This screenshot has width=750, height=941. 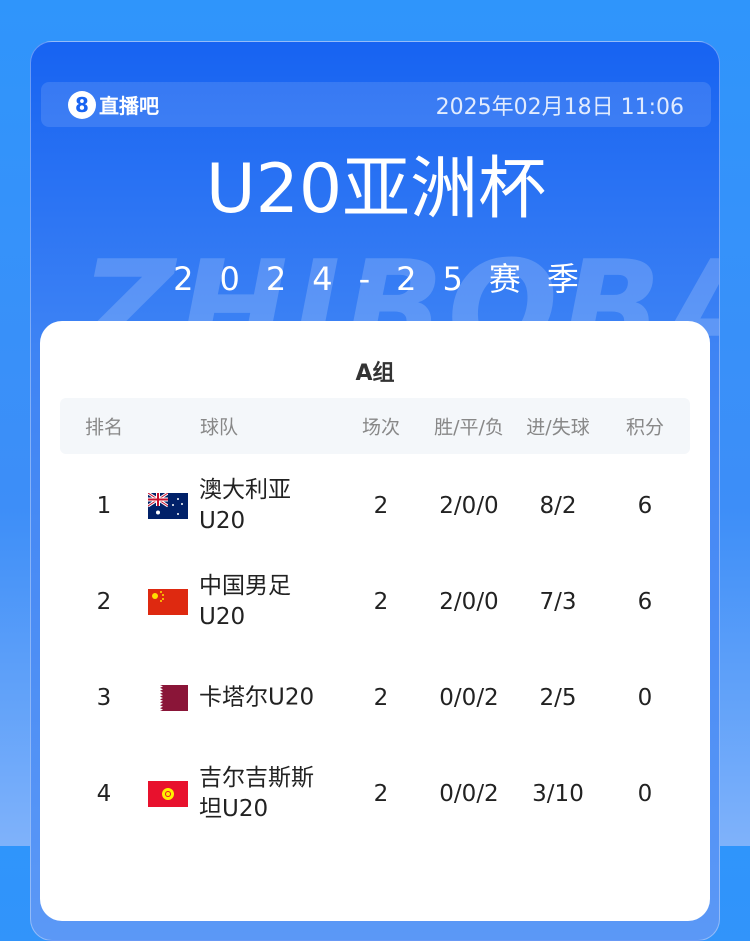 I want to click on table-header: 排名 球队 场次 胜/平/负 进/失球 积分, so click(x=375, y=426).